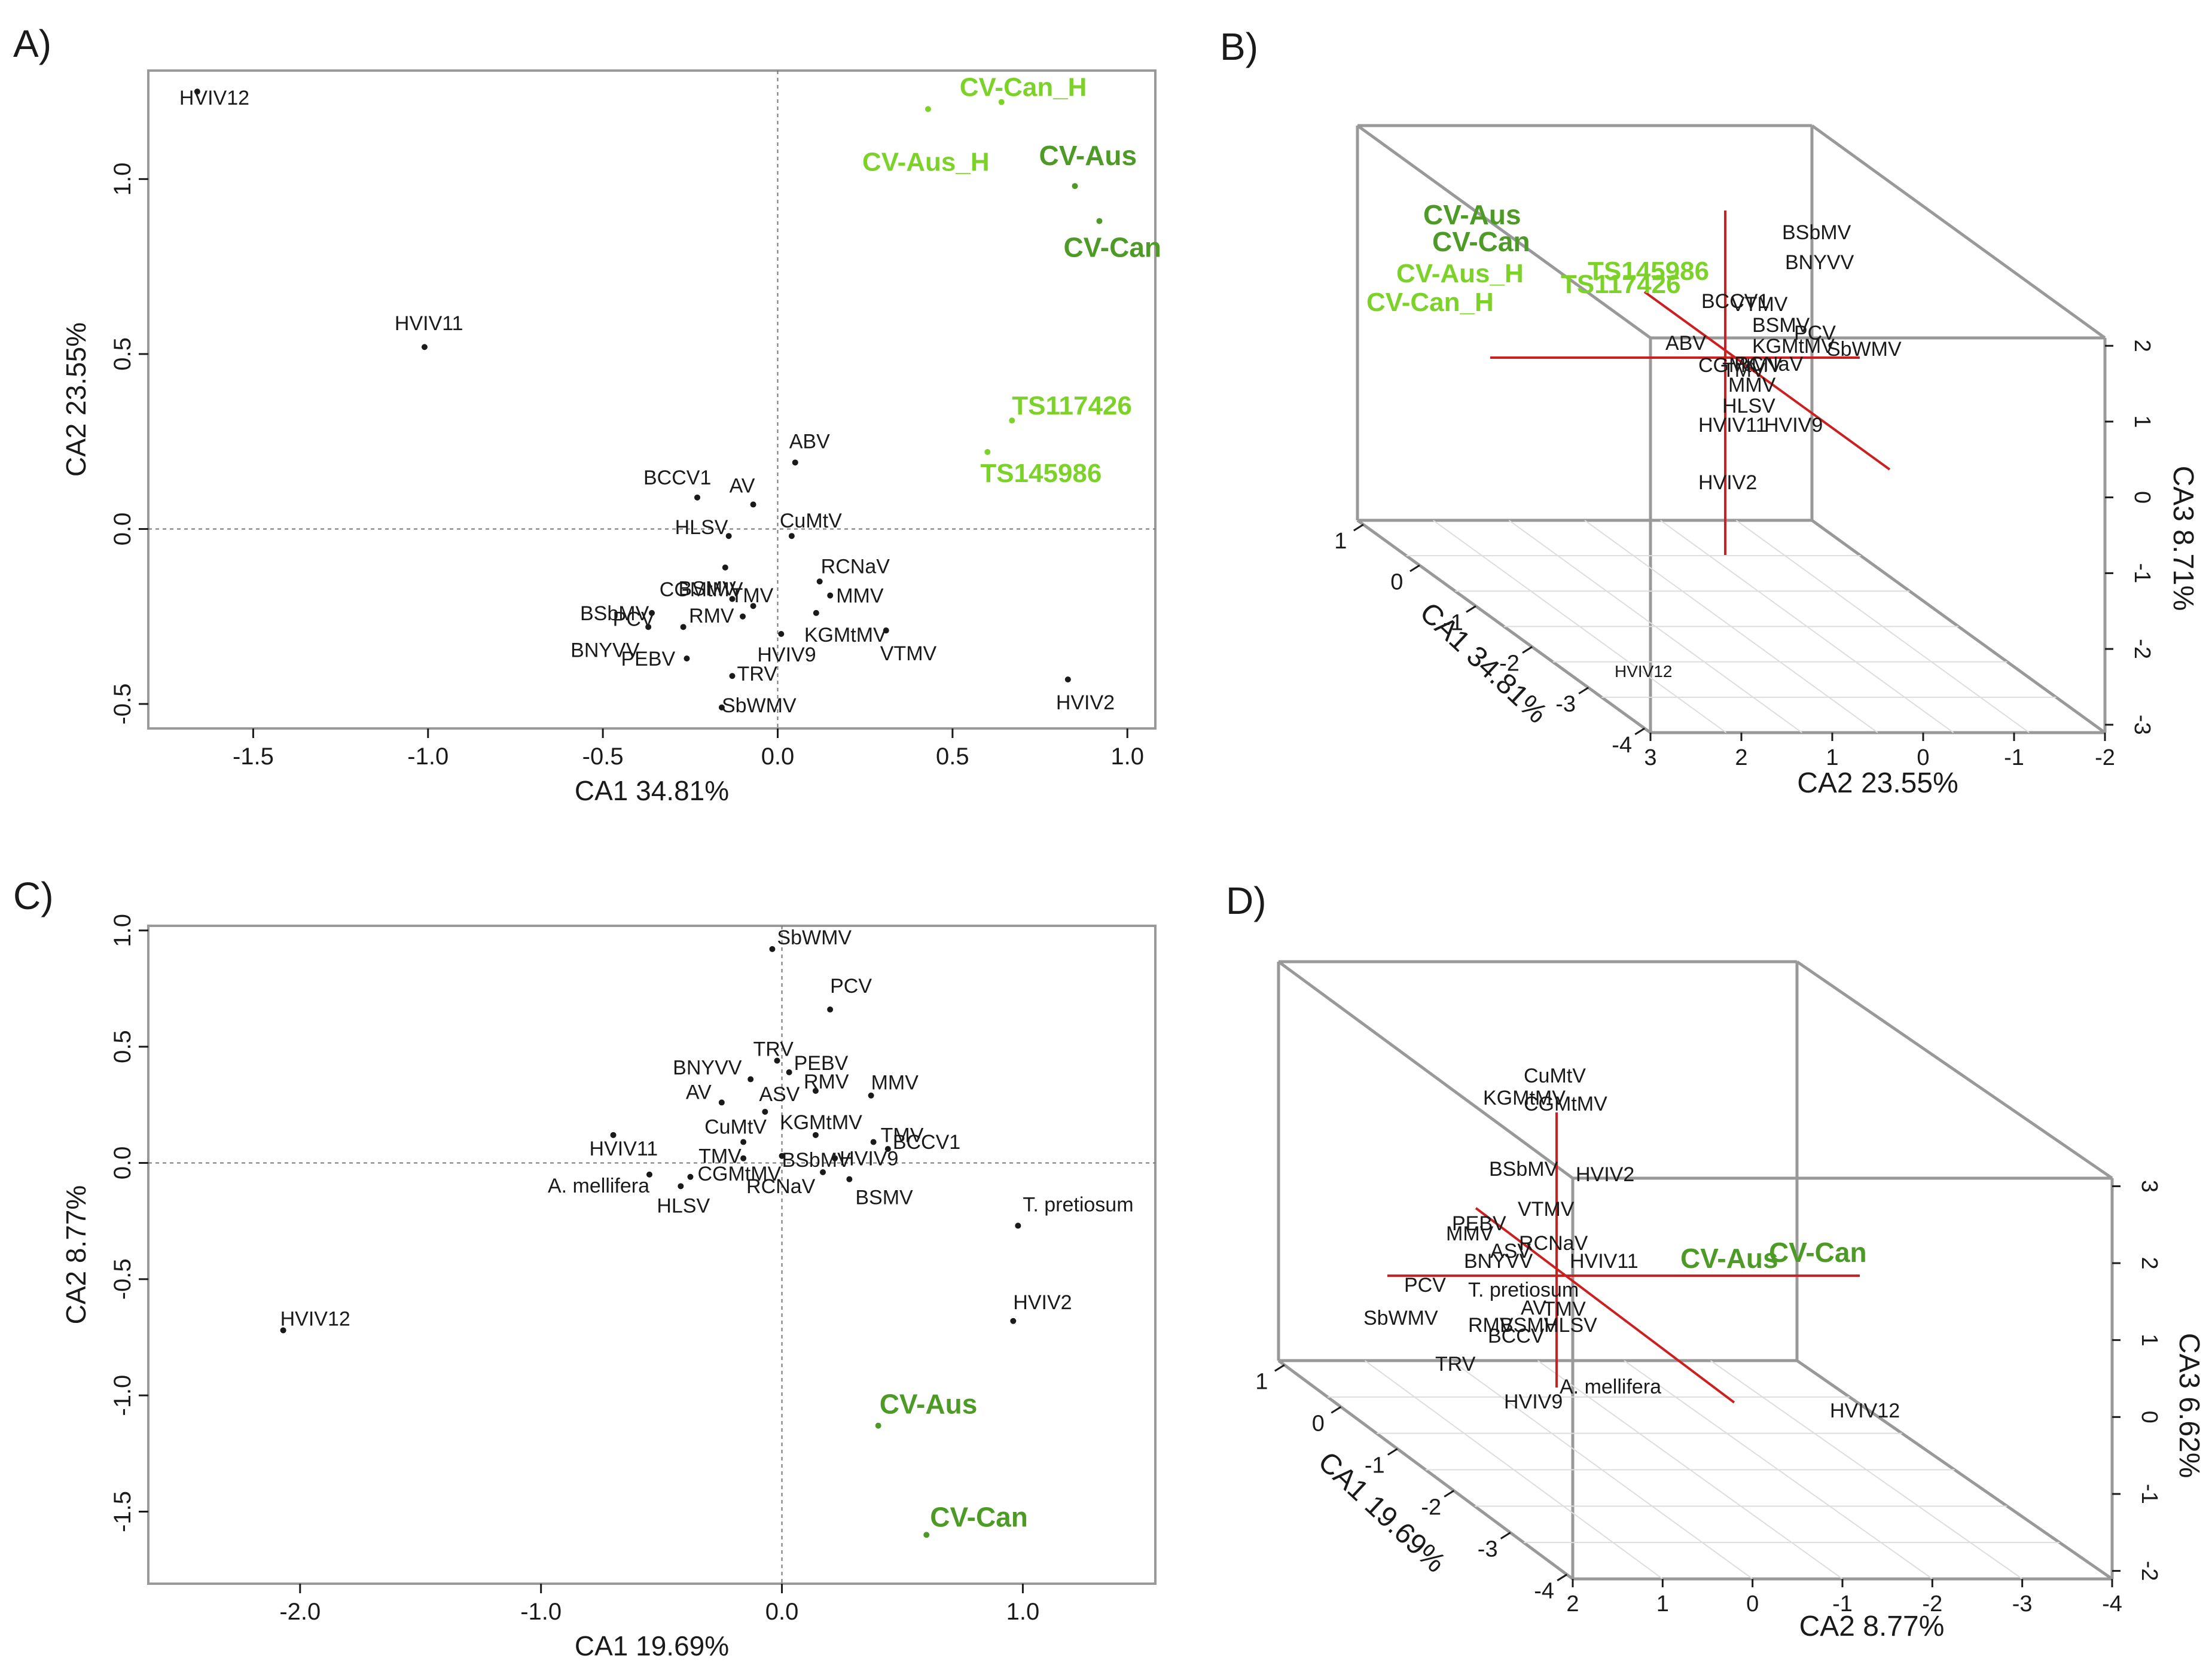  Describe the element at coordinates (699, 1092) in the screenshot. I see `point-label: AV` at that location.